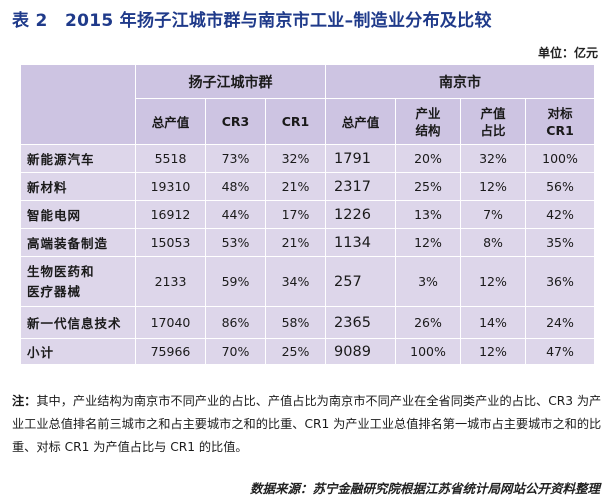 This screenshot has width=612, height=498. What do you see at coordinates (361, 214) in the screenshot?
I see `cell-nj-output: 1226` at bounding box center [361, 214].